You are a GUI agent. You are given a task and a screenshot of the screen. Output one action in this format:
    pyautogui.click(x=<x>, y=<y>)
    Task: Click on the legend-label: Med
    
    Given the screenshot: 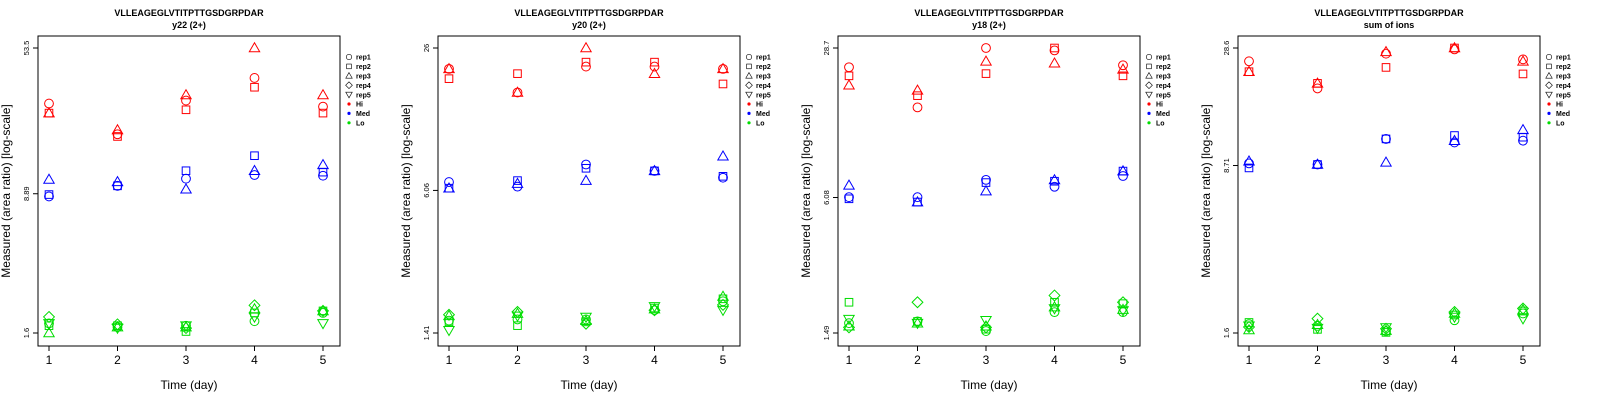 What is the action you would take?
    pyautogui.click(x=1563, y=114)
    